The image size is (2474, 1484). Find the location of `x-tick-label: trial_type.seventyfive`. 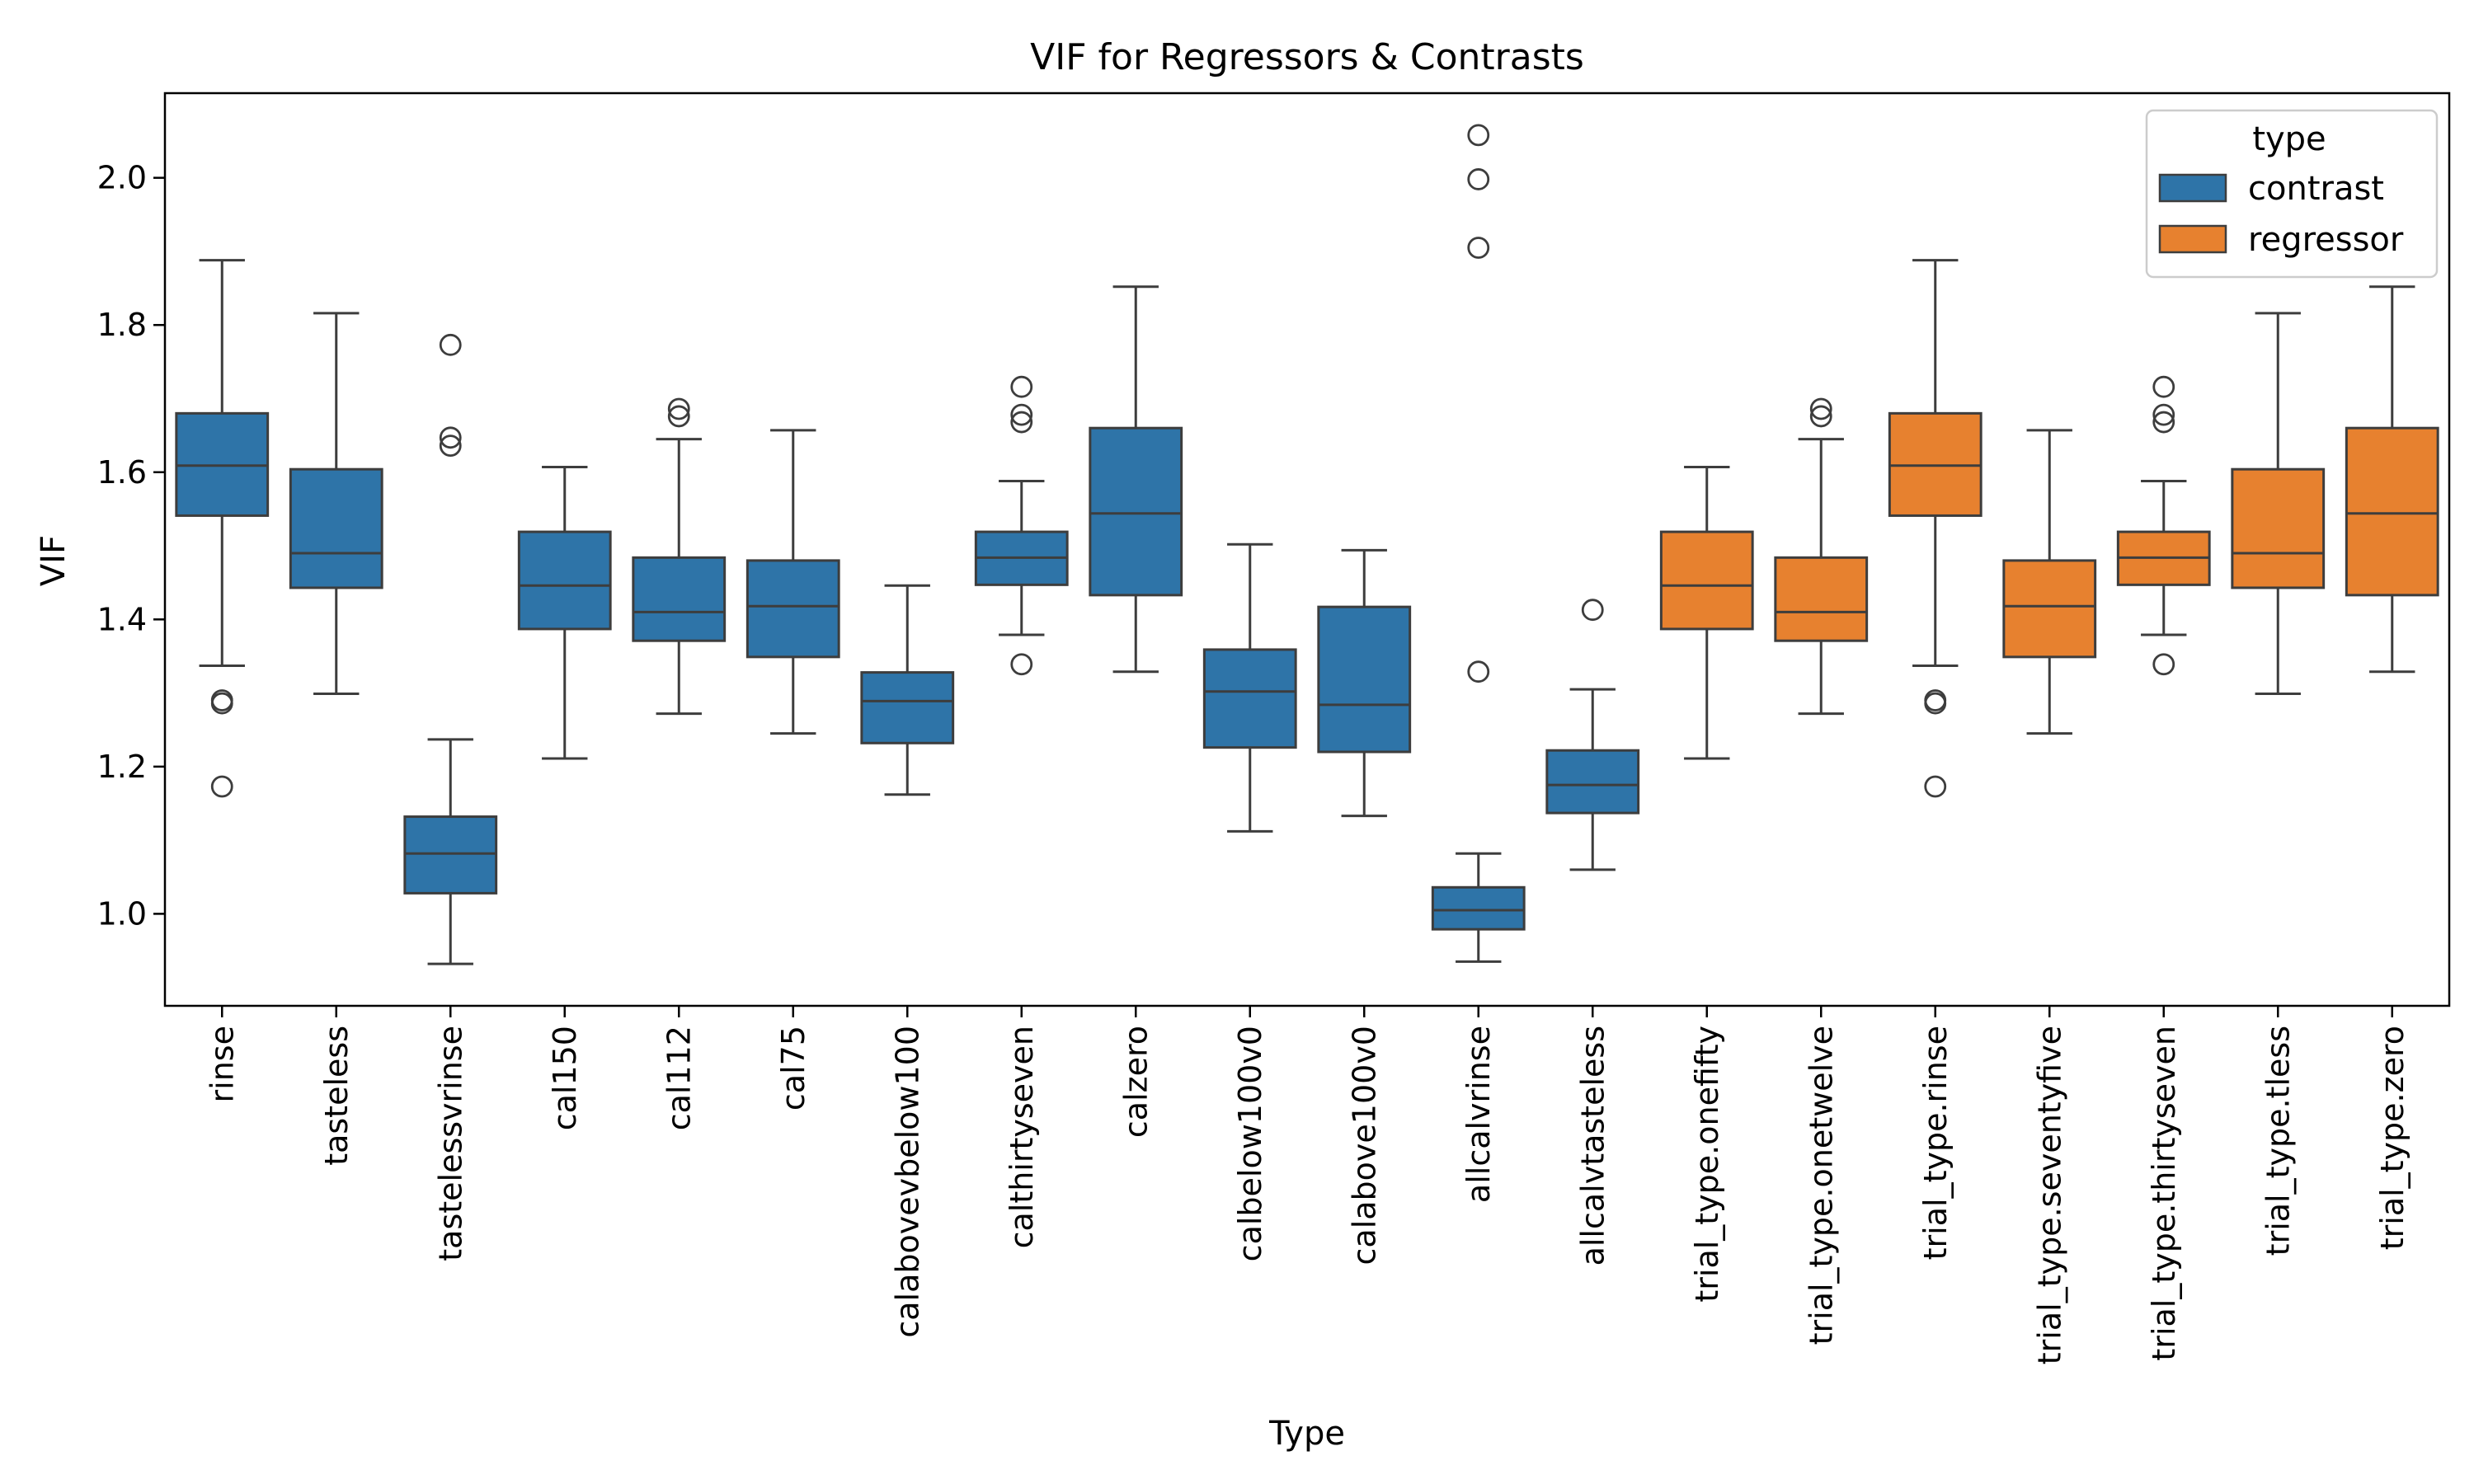

x-tick-label: trial_type.seventyfive is located at coordinates (2049, 1195).